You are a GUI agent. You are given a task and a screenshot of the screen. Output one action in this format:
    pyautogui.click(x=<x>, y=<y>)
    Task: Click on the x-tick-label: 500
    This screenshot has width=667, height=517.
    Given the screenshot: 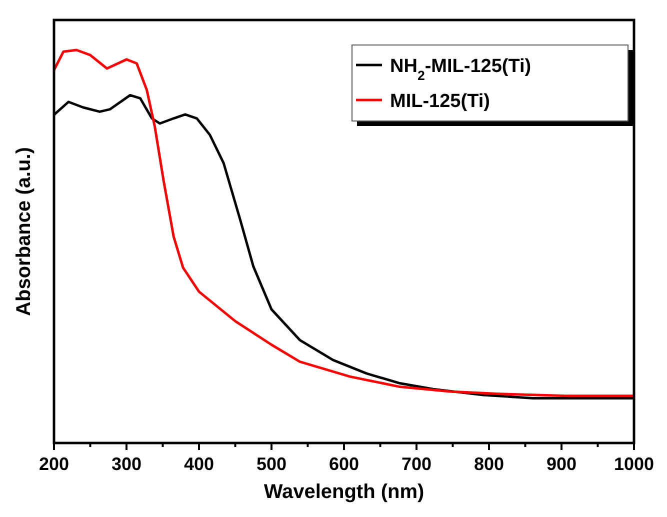 What is the action you would take?
    pyautogui.click(x=271, y=464)
    